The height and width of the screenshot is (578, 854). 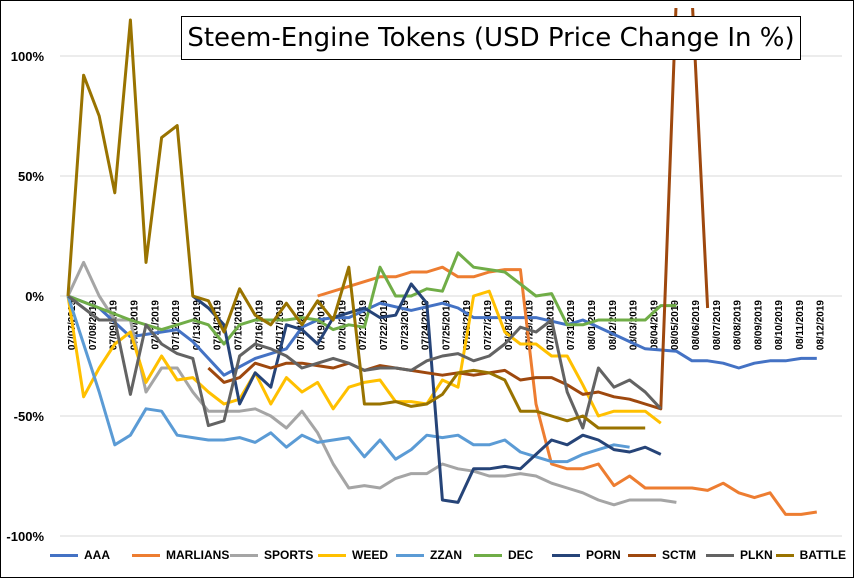 I want to click on legend-item-aaa: AAA, so click(x=91, y=555).